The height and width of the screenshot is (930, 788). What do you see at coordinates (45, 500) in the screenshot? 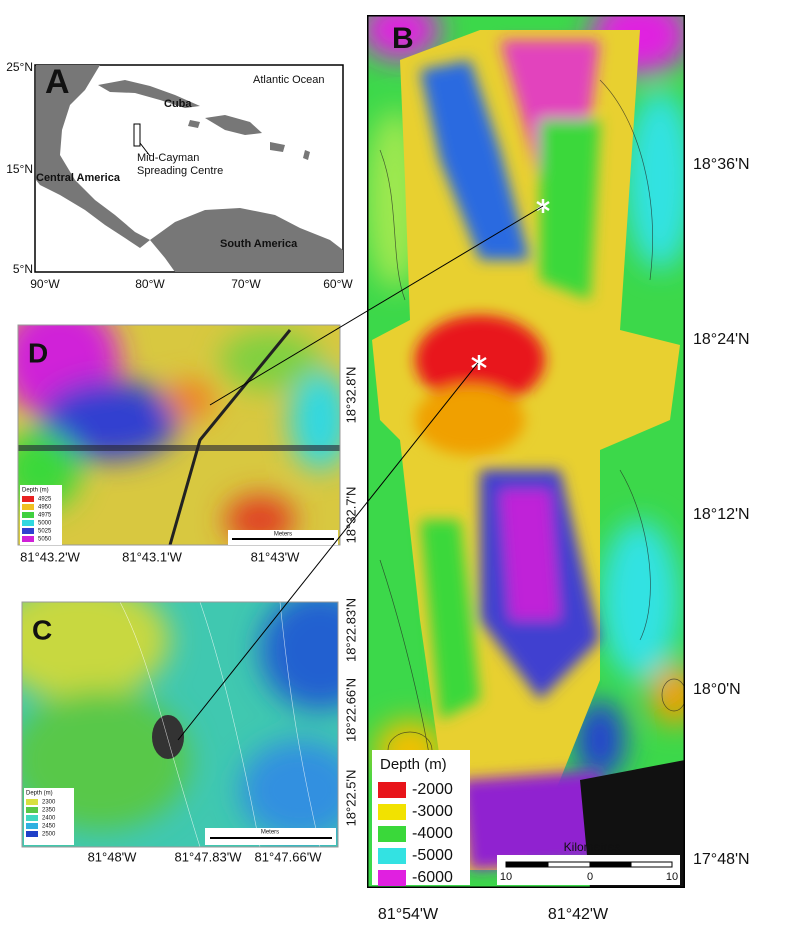
I see `legend-label: 4925` at bounding box center [45, 500].